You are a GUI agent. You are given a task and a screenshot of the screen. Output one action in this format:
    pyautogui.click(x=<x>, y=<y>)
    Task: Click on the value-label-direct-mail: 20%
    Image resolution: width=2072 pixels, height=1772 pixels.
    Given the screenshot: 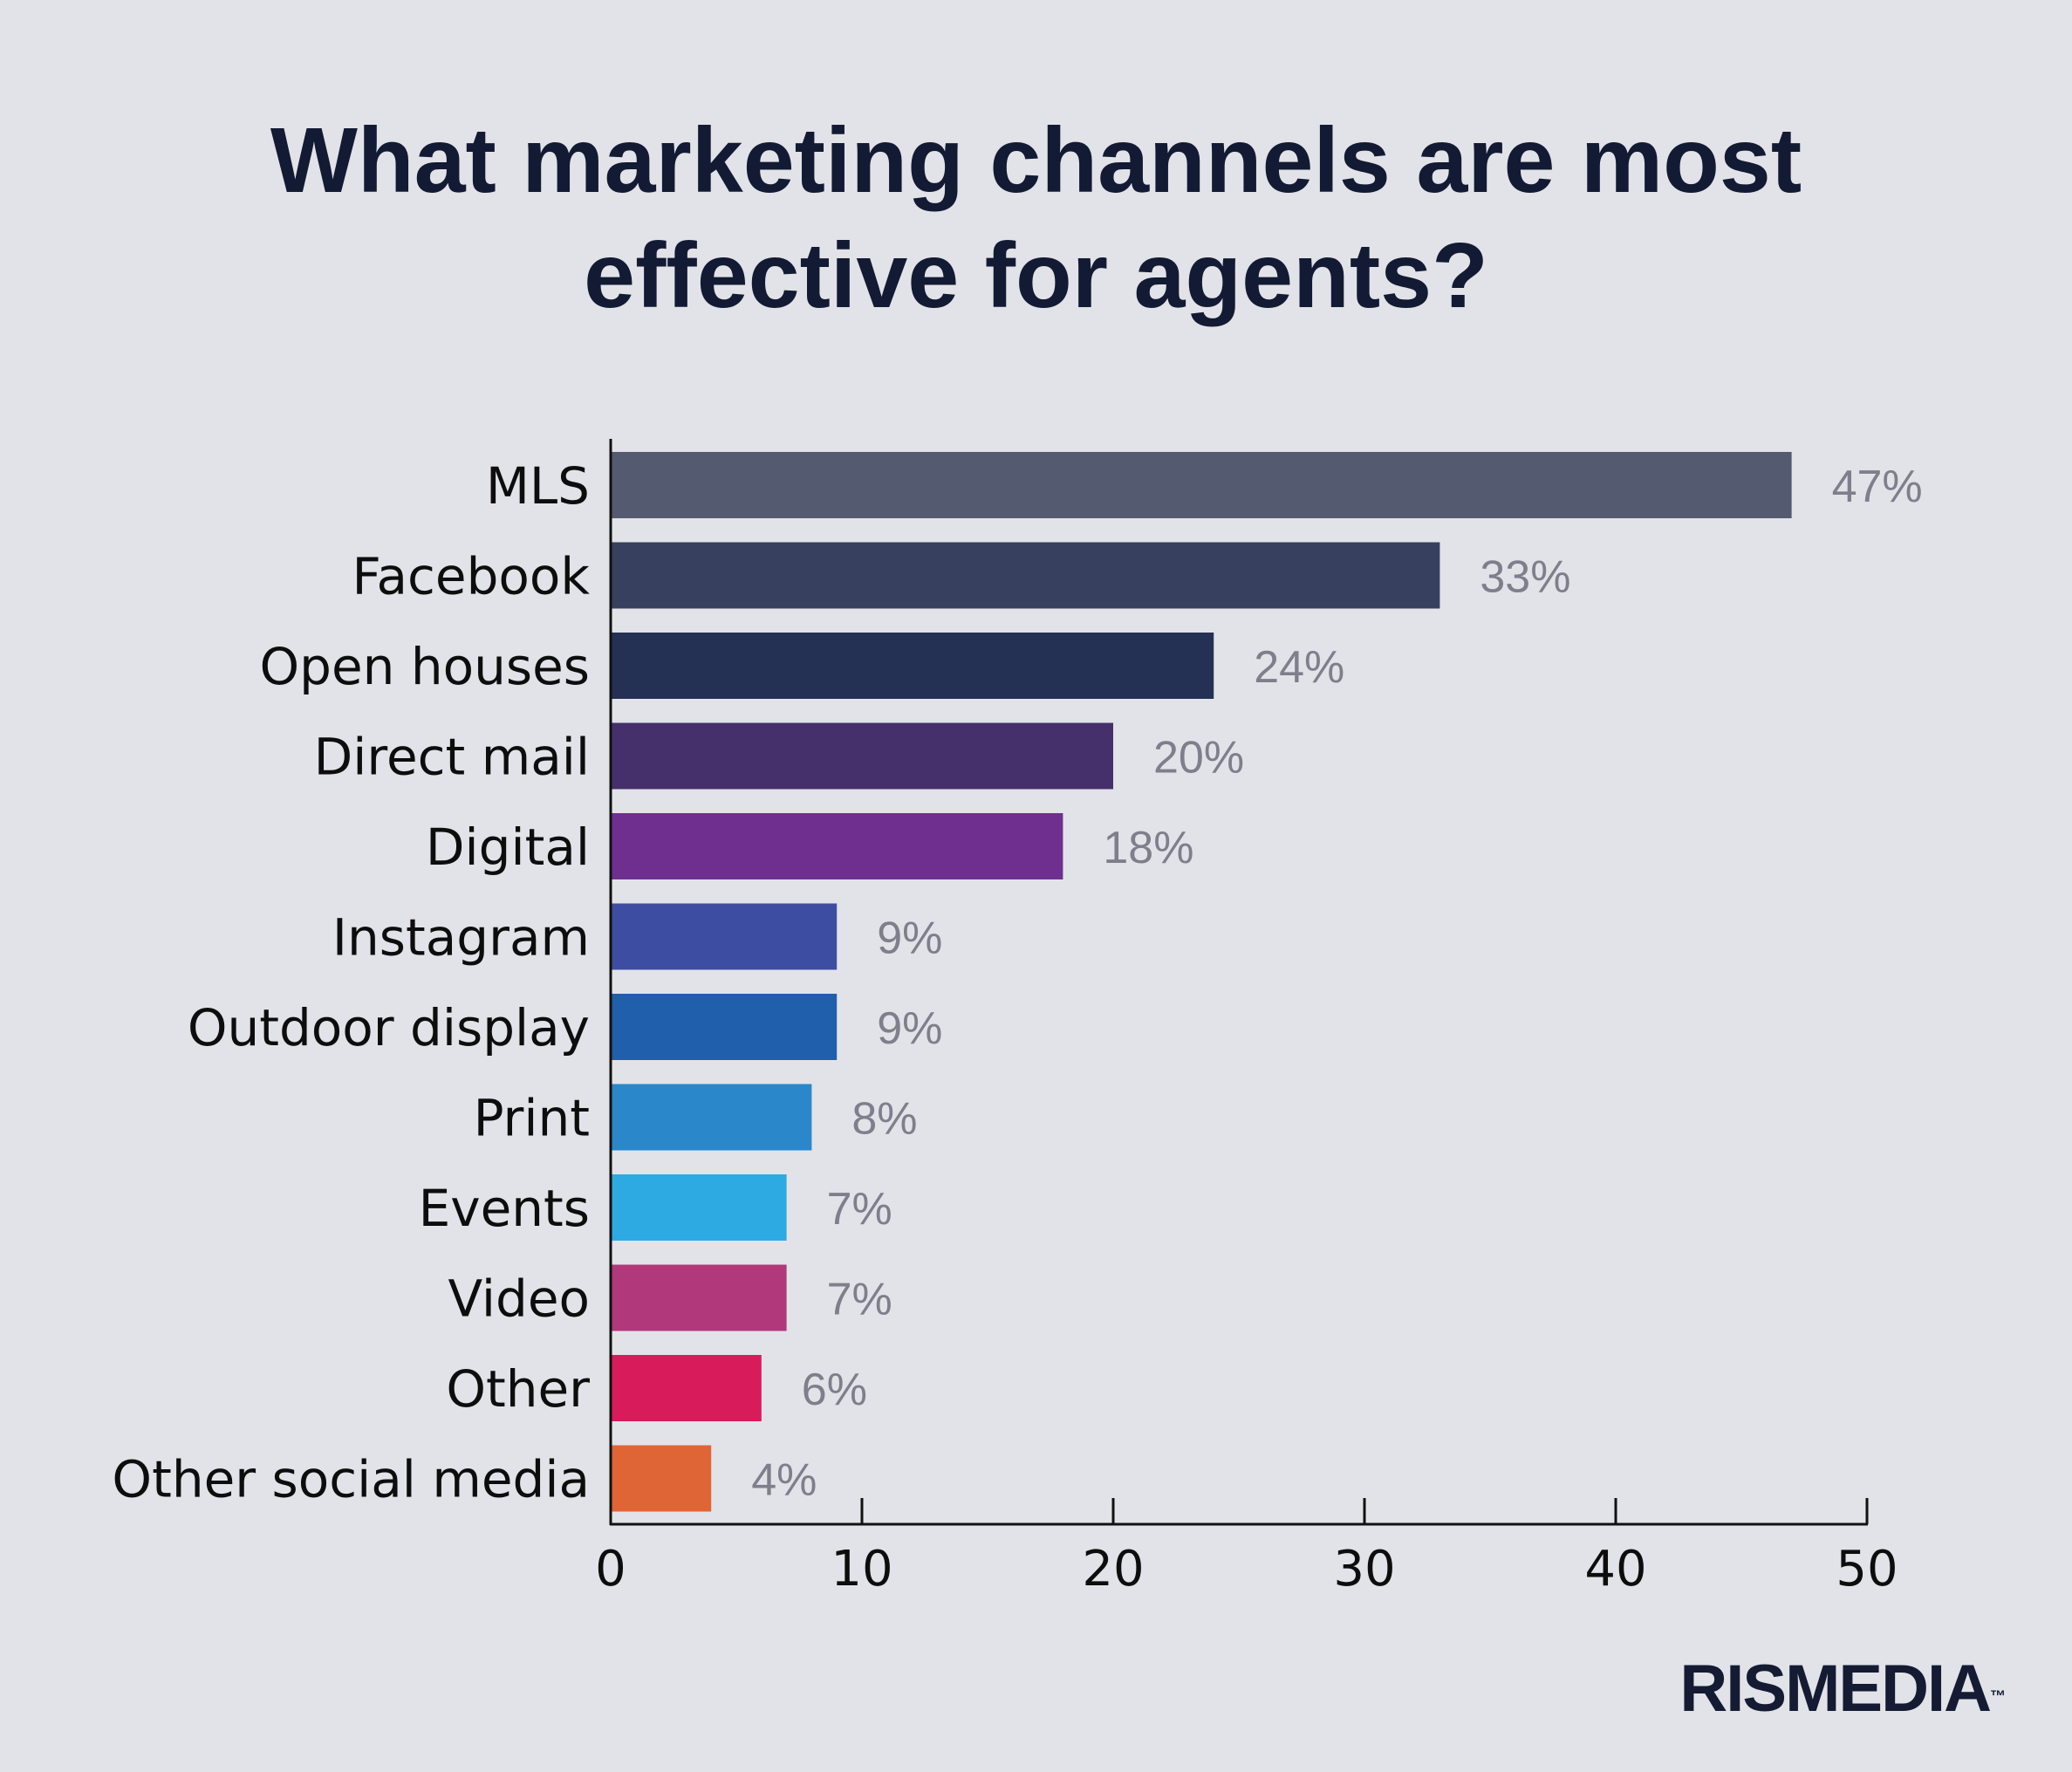 What is the action you would take?
    pyautogui.click(x=1198, y=758)
    